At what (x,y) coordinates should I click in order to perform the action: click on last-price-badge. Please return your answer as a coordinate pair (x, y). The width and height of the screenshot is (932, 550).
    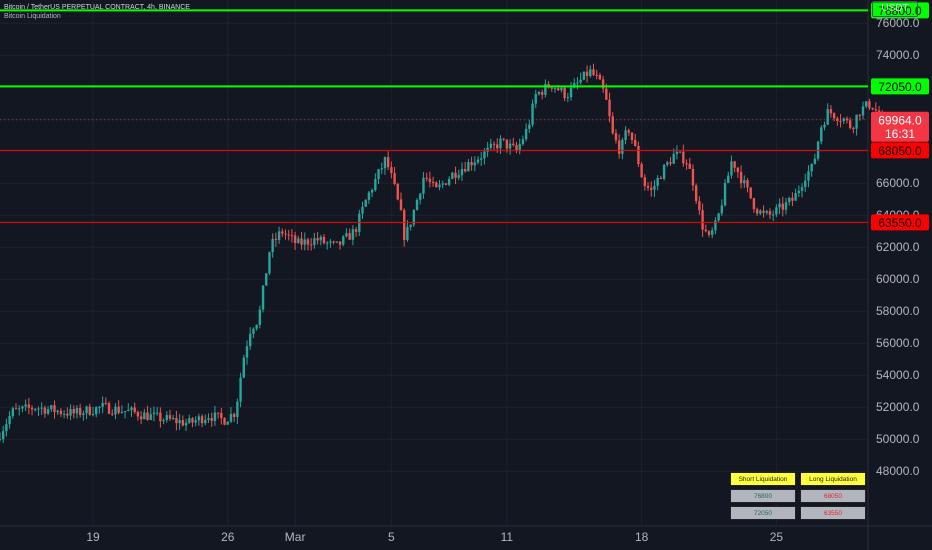
    Looking at the image, I should click on (900, 126).